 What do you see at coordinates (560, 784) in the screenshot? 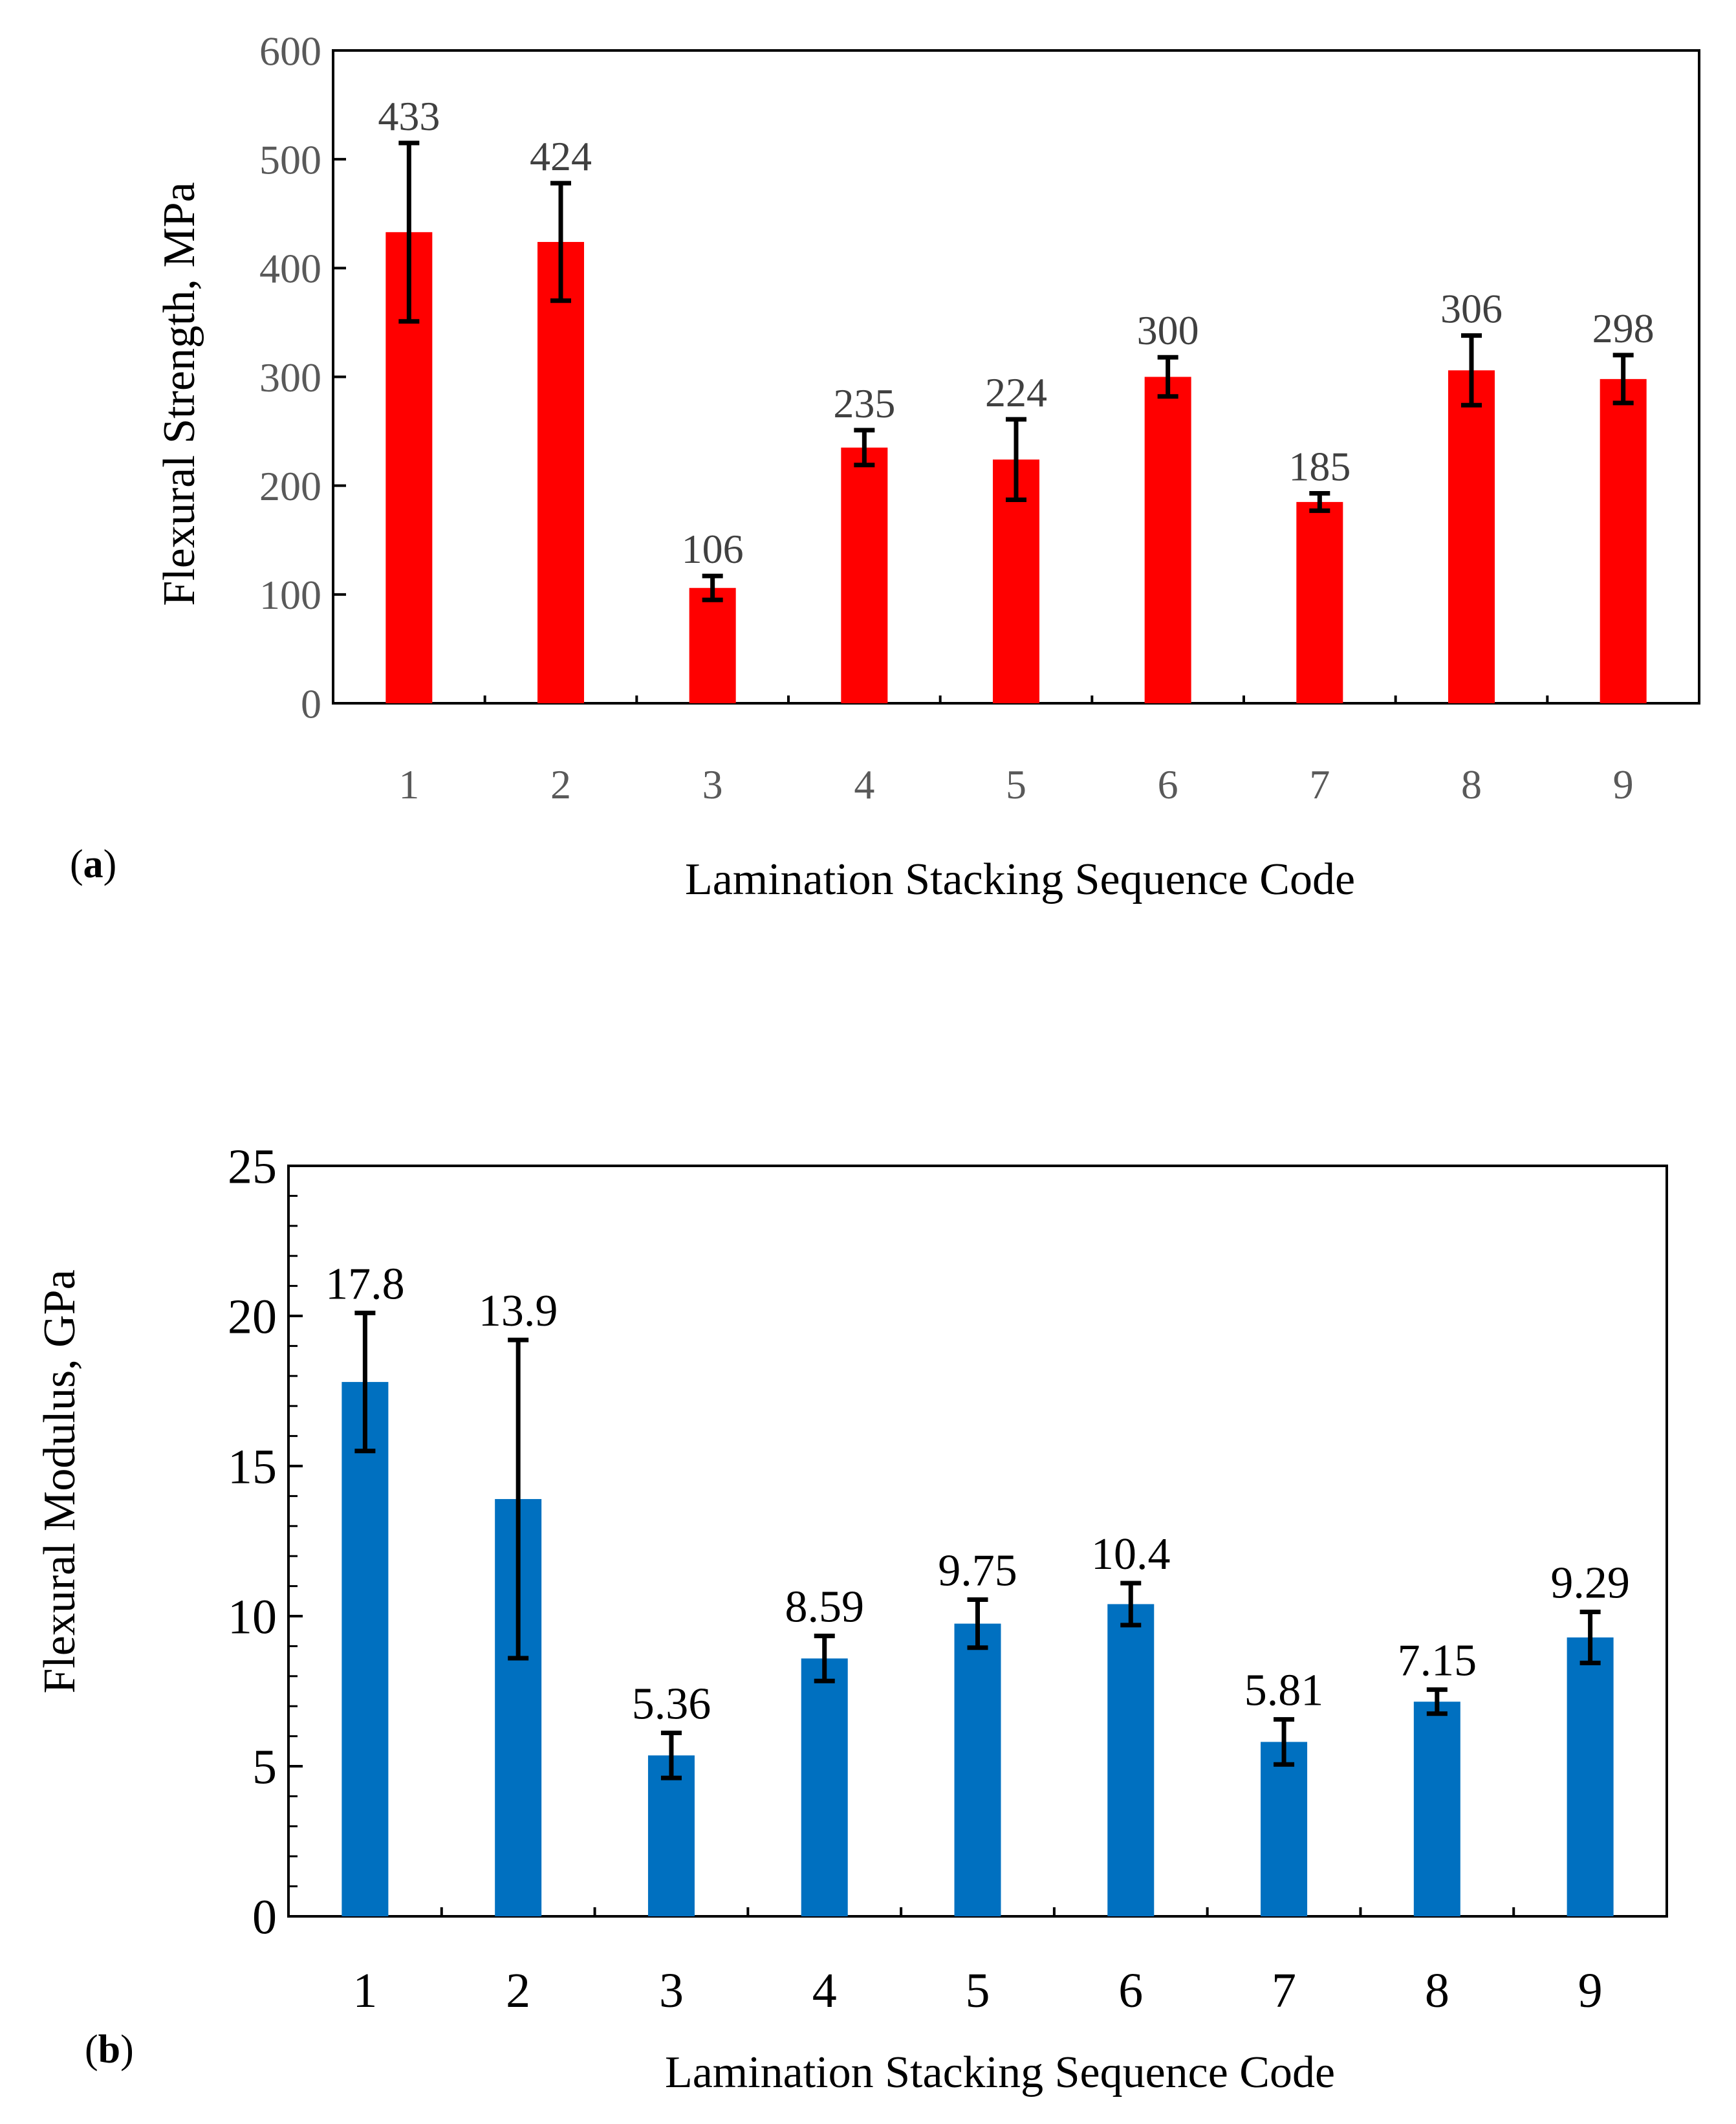
I see `chart-a-x-tick-label: 2` at bounding box center [560, 784].